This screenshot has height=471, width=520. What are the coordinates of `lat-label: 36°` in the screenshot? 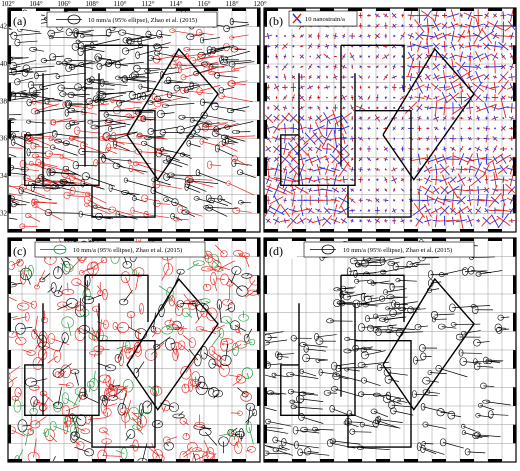 It's located at (5, 139).